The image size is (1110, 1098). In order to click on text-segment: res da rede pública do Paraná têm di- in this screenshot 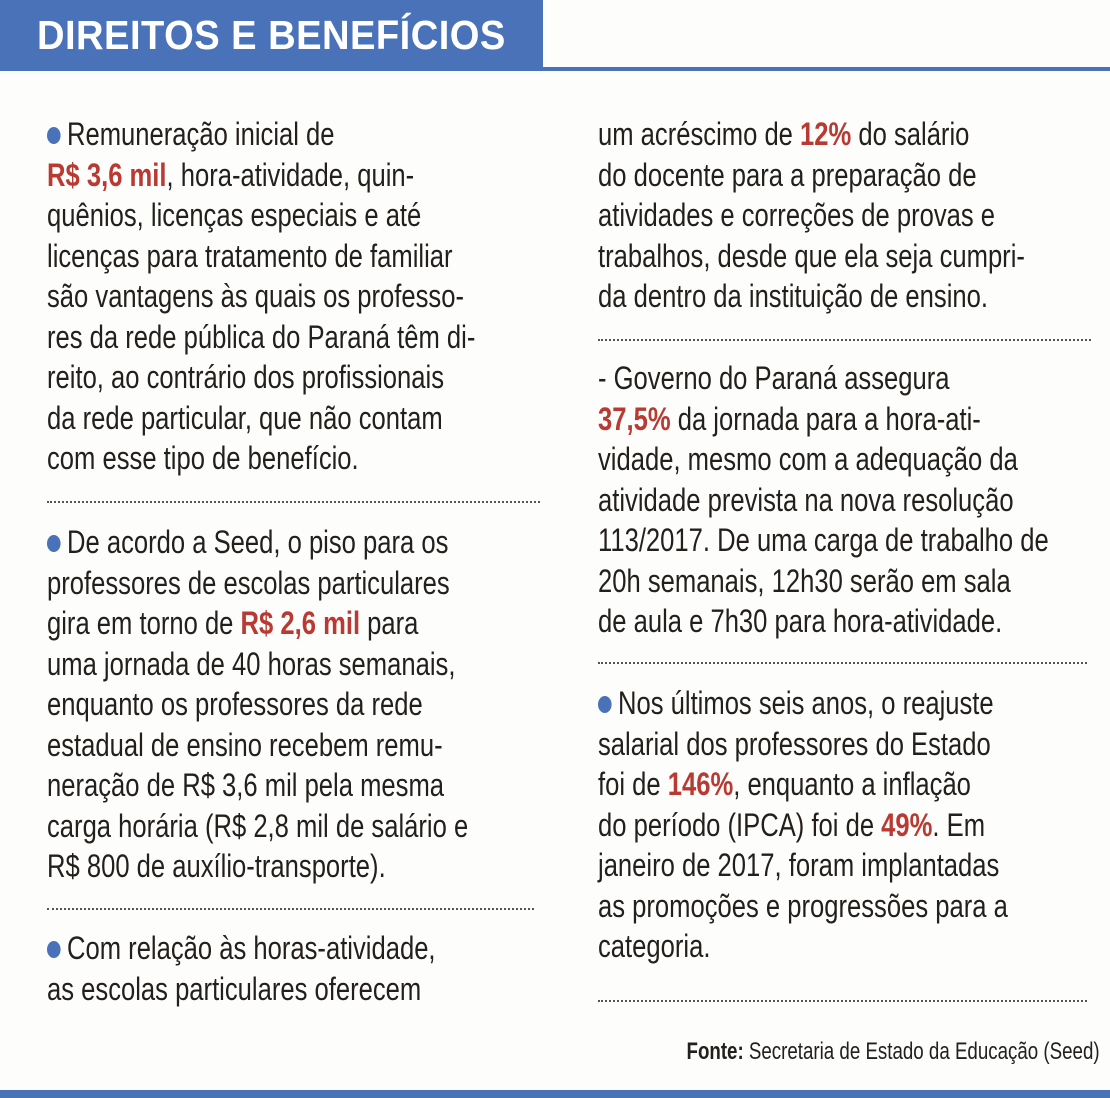, I will do `click(261, 336)`.